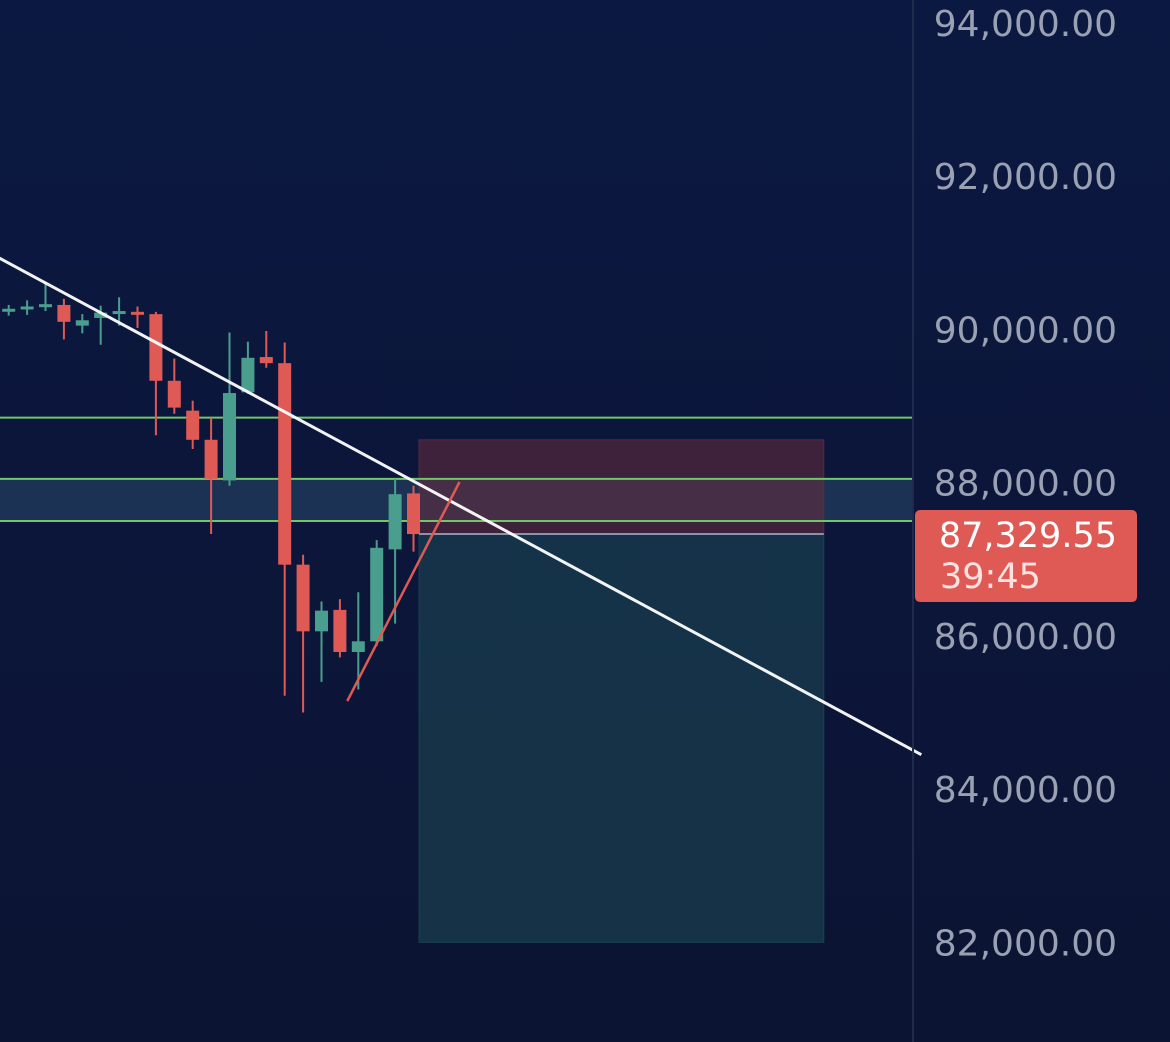 Image resolution: width=1170 pixels, height=1042 pixels. What do you see at coordinates (1025, 330) in the screenshot?
I see `price-axis-tick-label: 90,000.00` at bounding box center [1025, 330].